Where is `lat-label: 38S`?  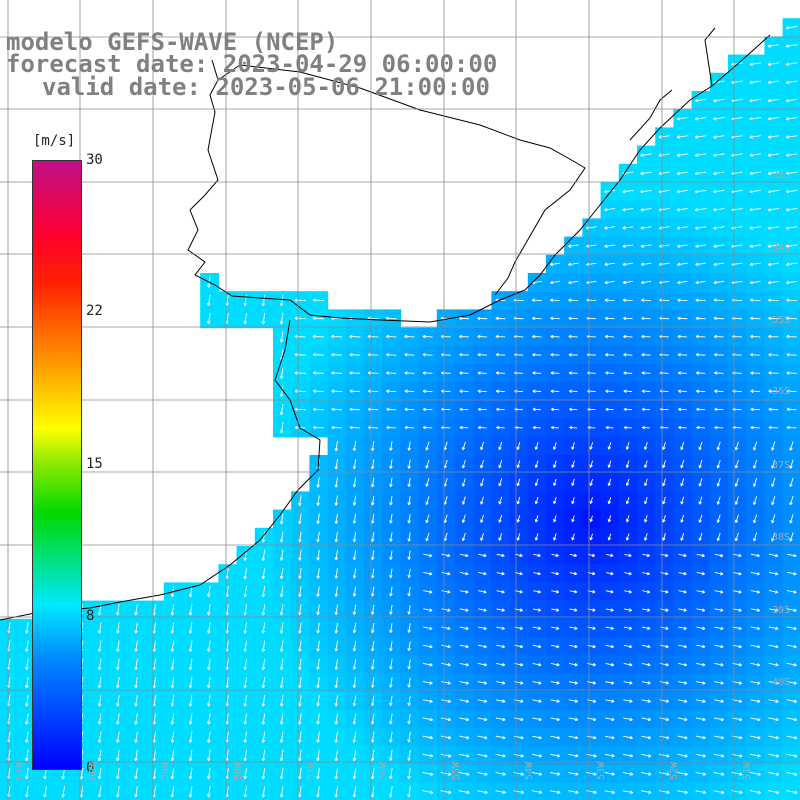
lat-label: 38S is located at coordinates (781, 537).